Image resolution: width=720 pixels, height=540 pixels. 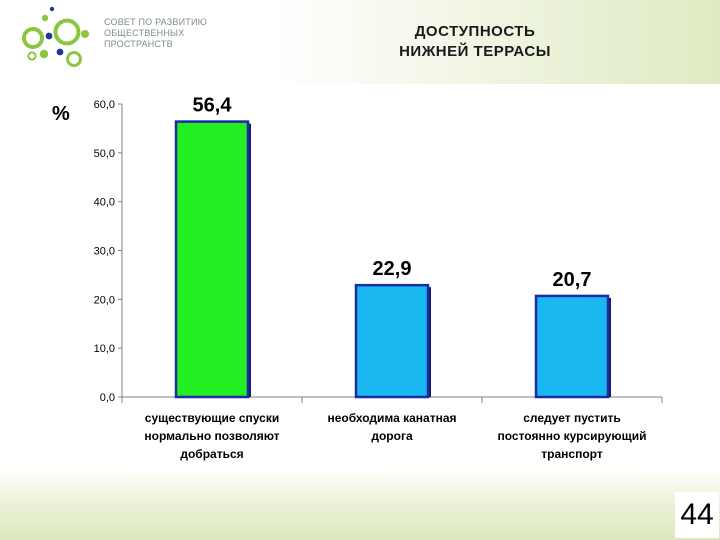 I want to click on y-tick-label: 50,0, so click(x=104, y=154).